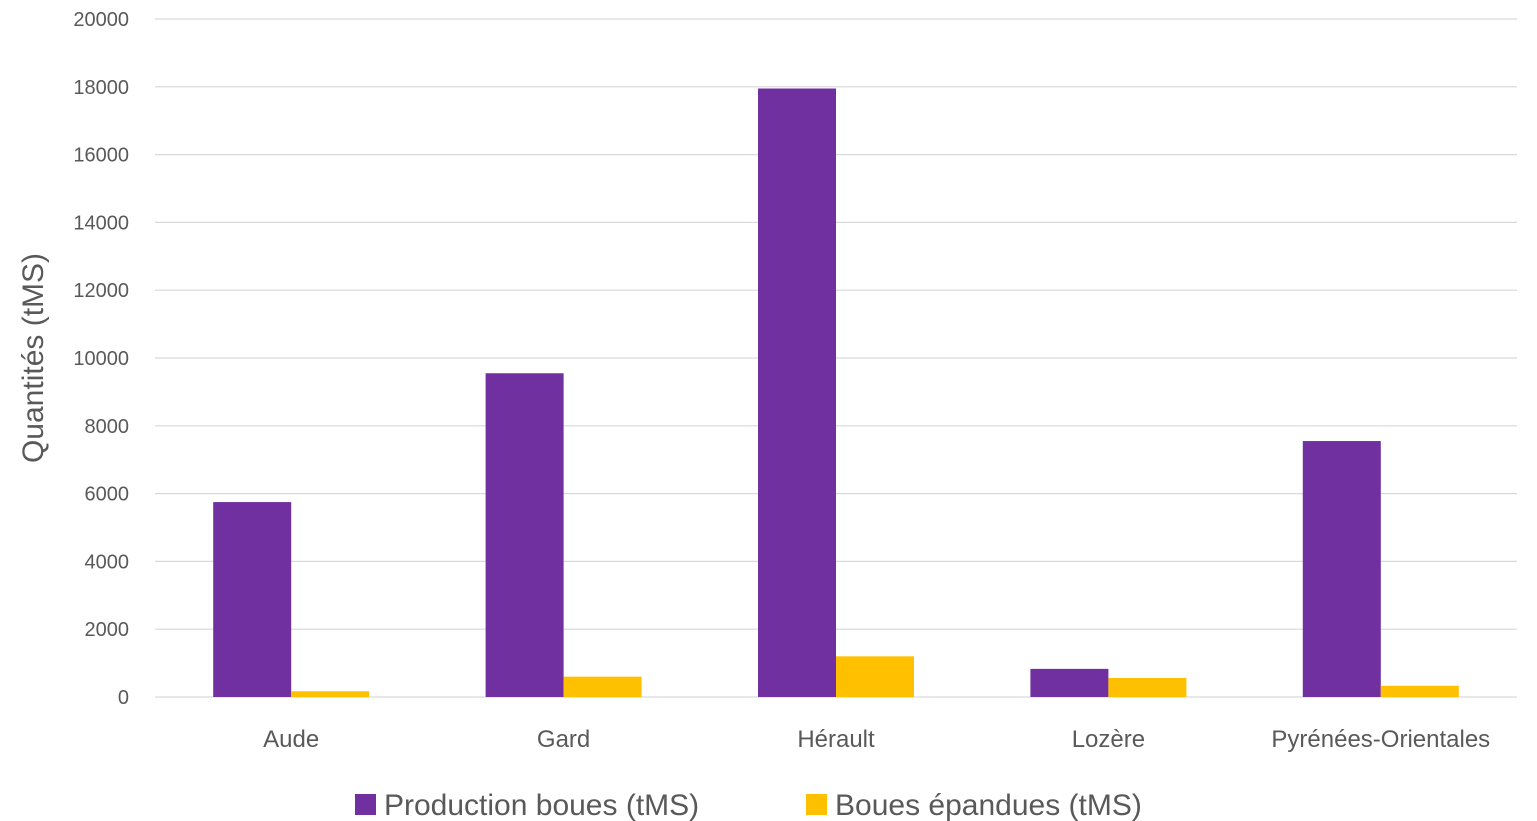  I want to click on legend-label: Production boues (tMS), so click(541, 805).